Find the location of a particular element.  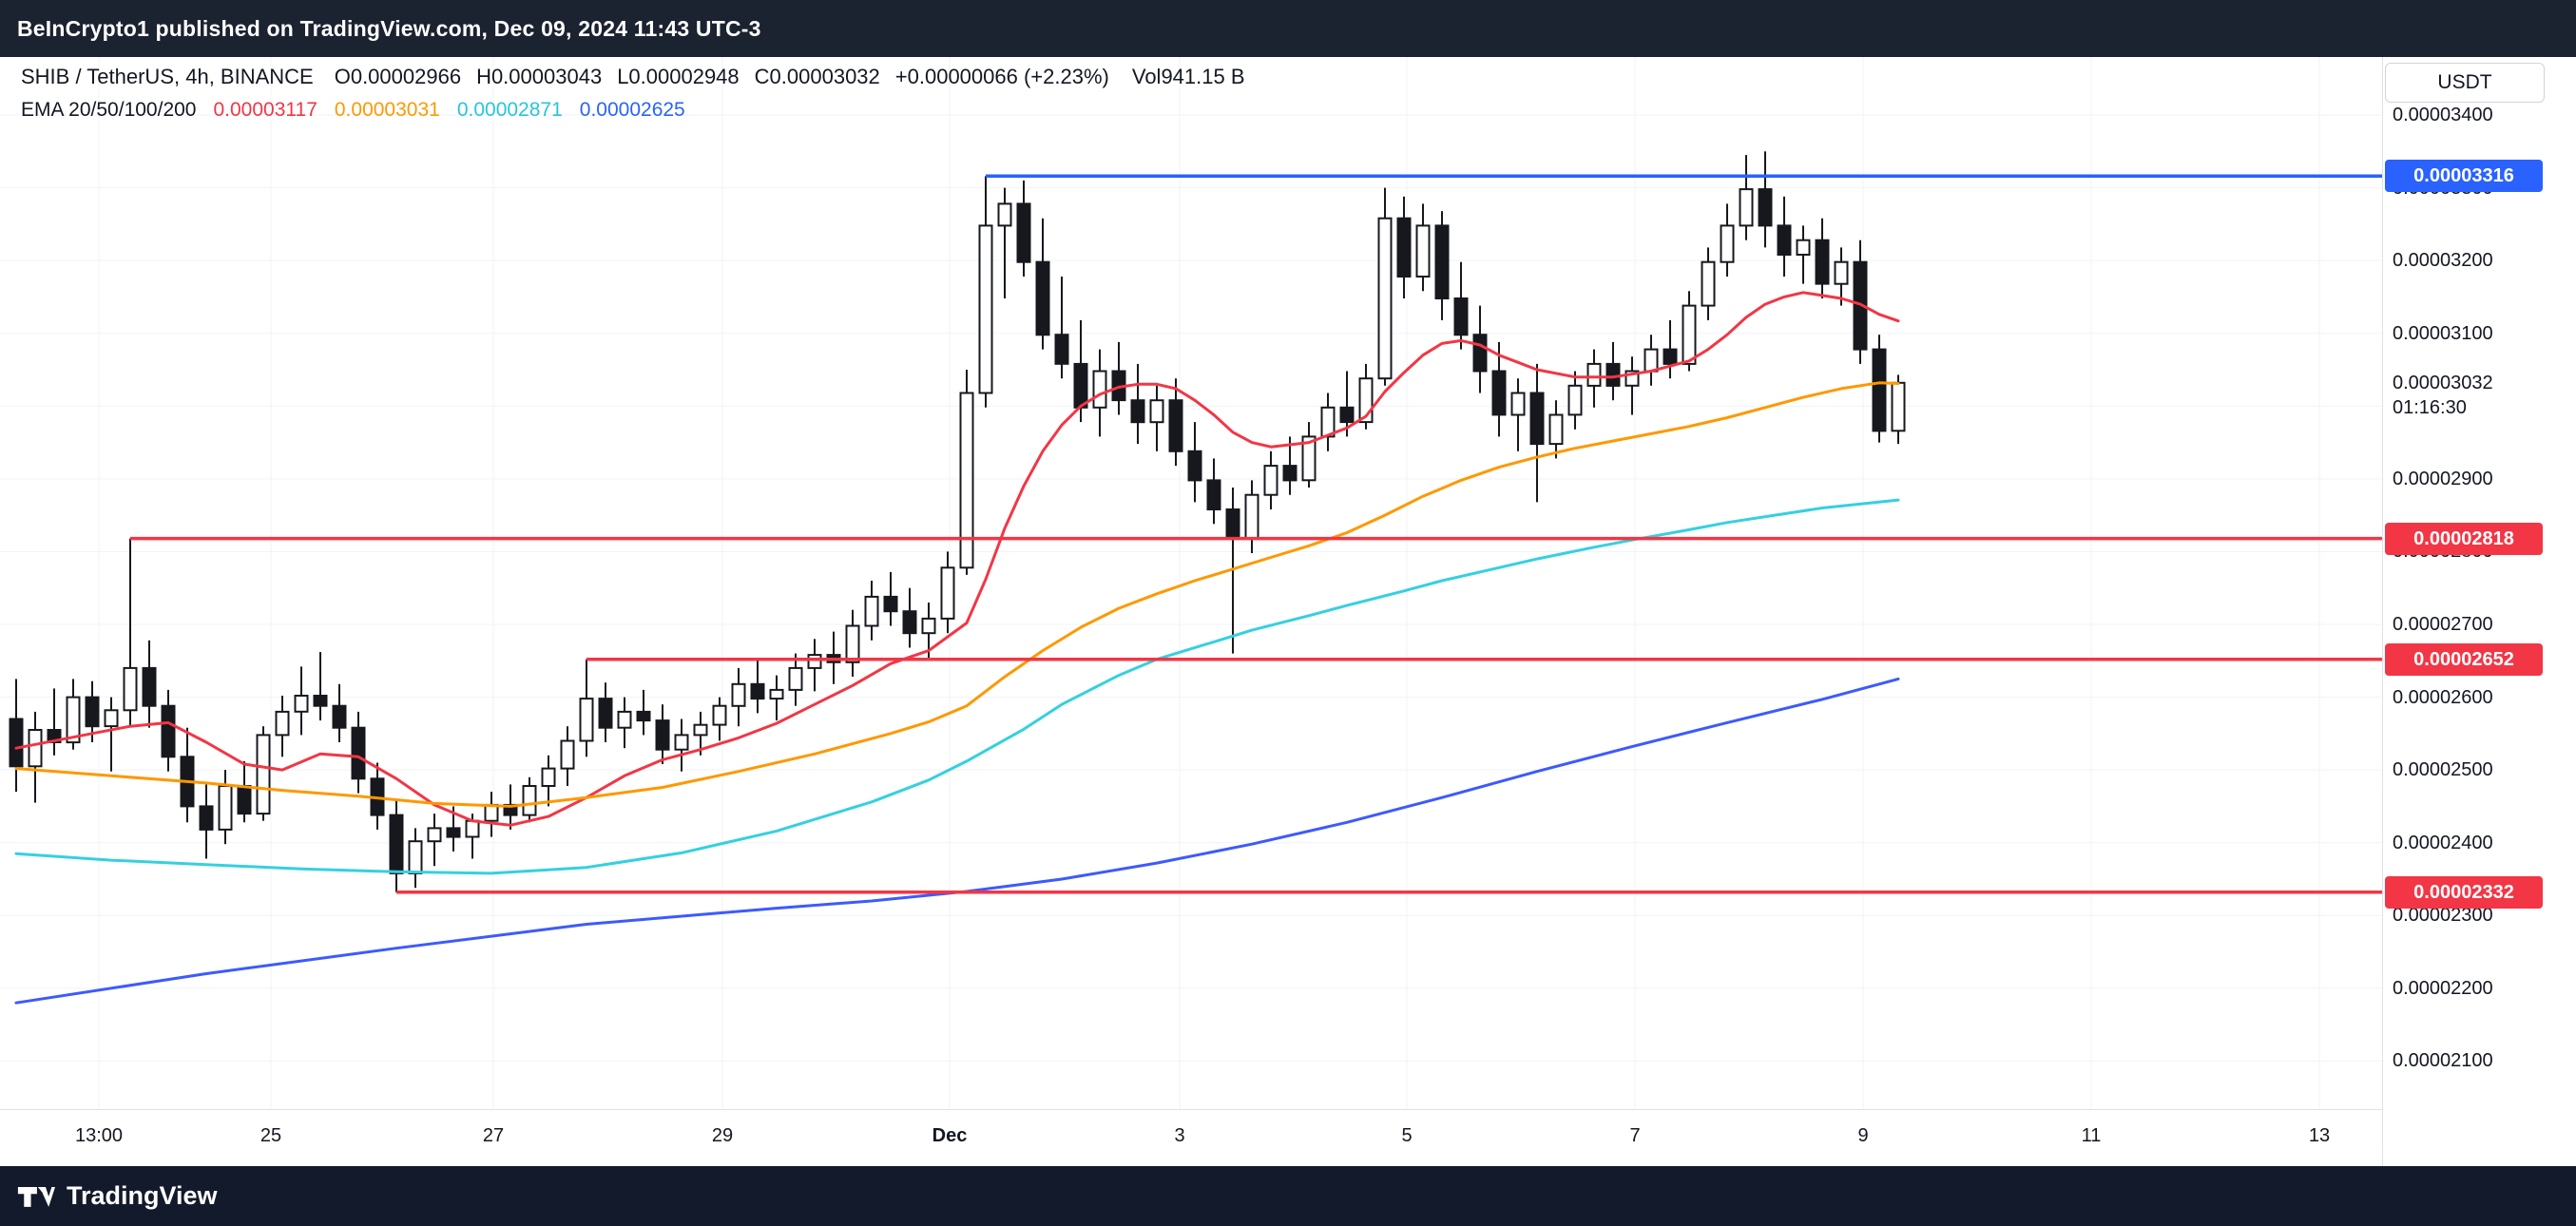

ema-values-group: 0.00003117 0.00003031 0.00002871 0.00002625 is located at coordinates (448, 110).